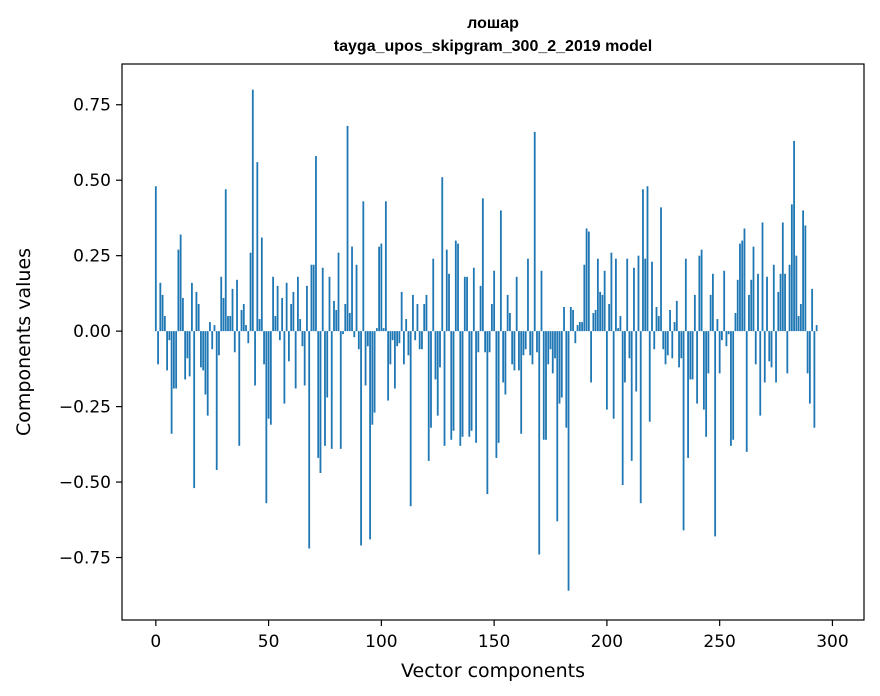  I want to click on y-tick-label: −0.75, so click(85, 559).